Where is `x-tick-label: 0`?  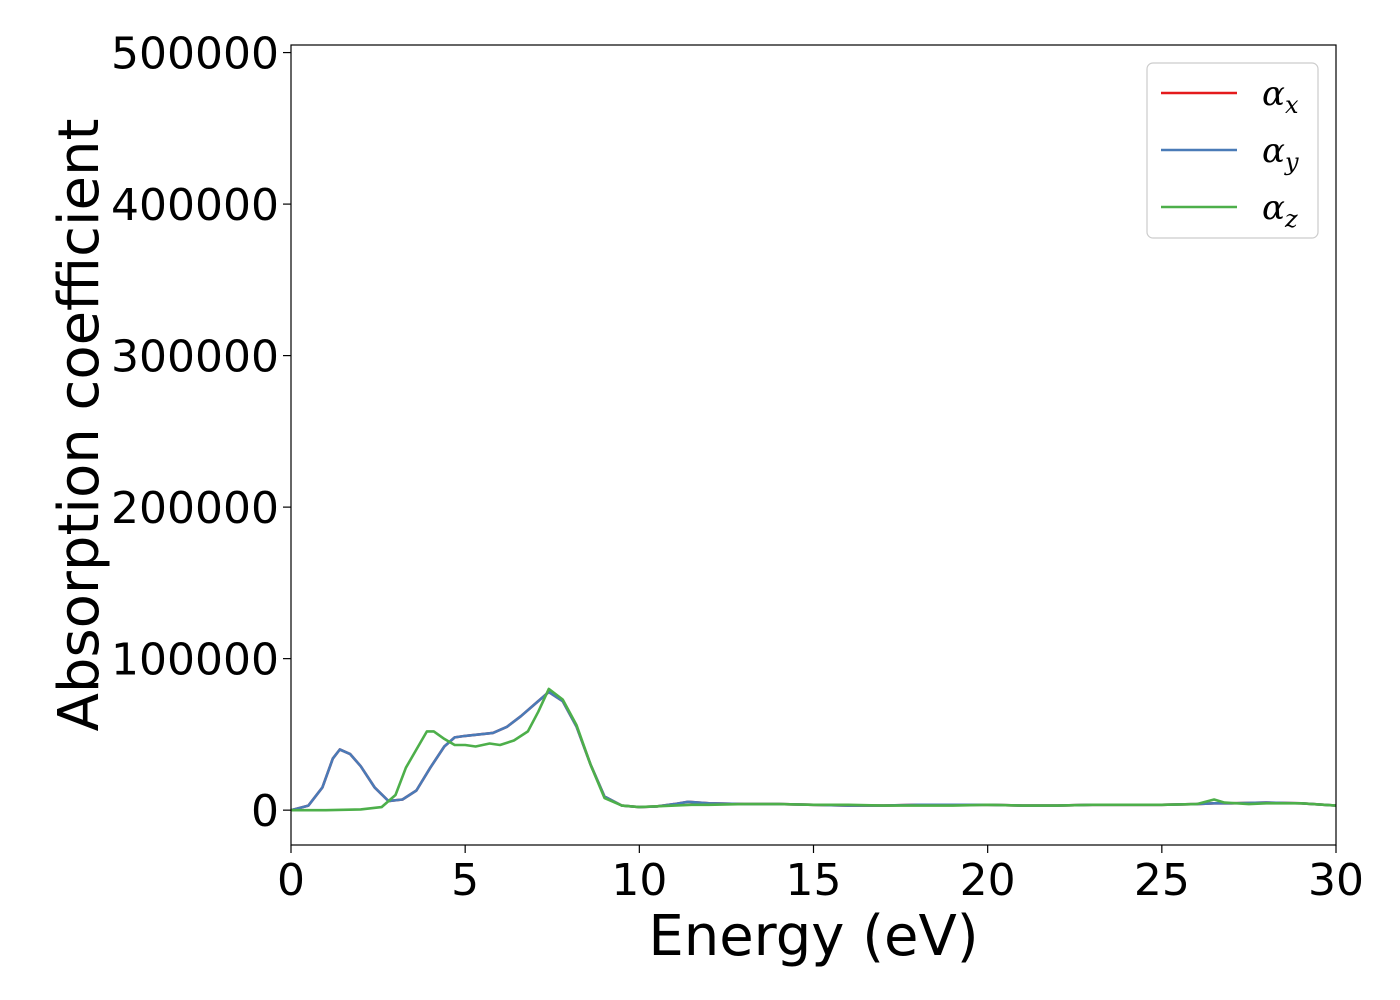 x-tick-label: 0 is located at coordinates (291, 880).